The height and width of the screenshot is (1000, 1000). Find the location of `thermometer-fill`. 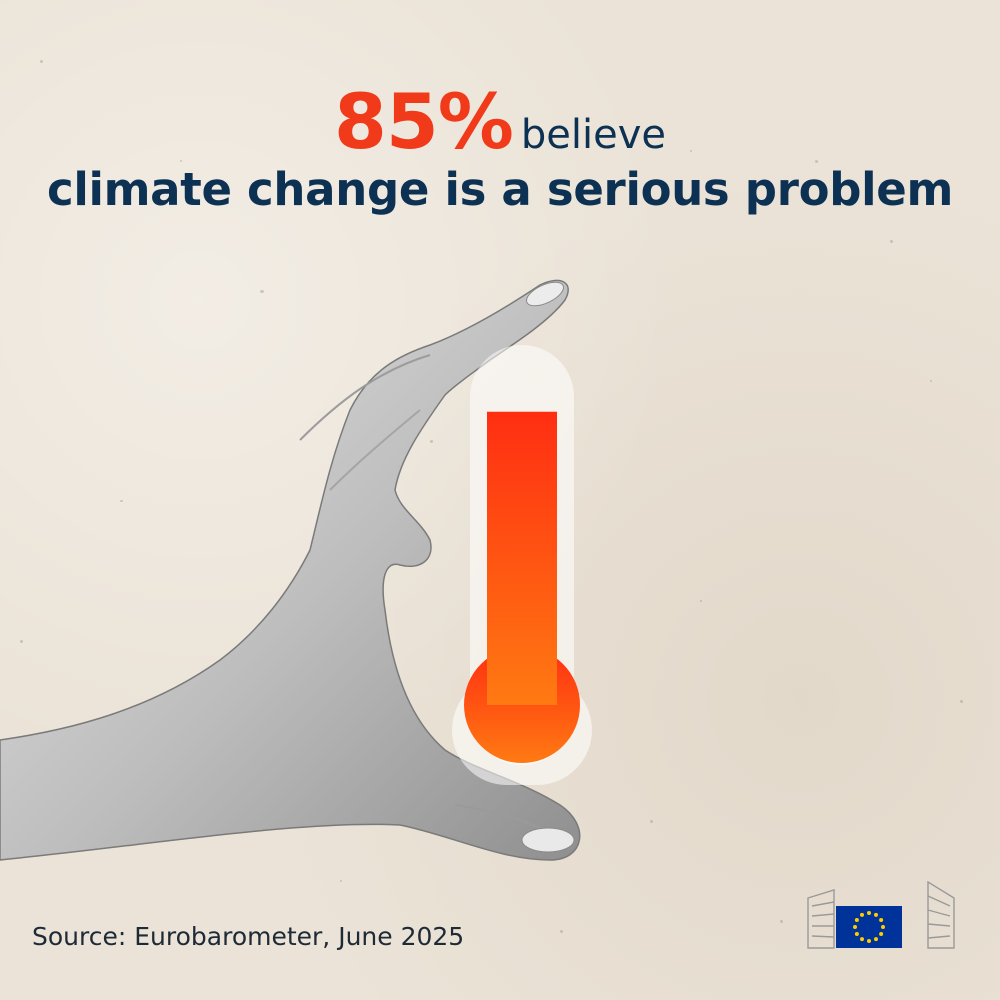

thermometer-fill is located at coordinates (522, 558).